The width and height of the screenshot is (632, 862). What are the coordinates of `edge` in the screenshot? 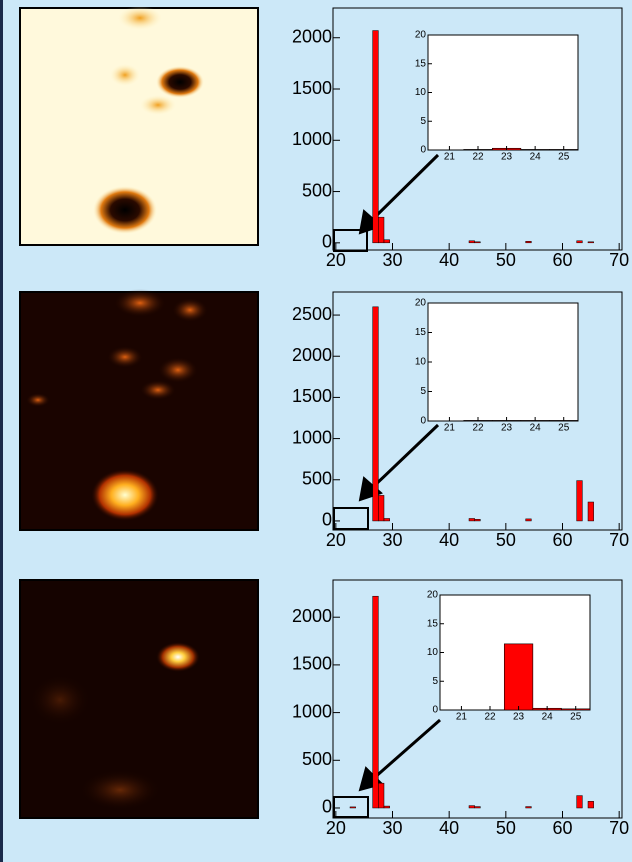 It's located at (1, 431).